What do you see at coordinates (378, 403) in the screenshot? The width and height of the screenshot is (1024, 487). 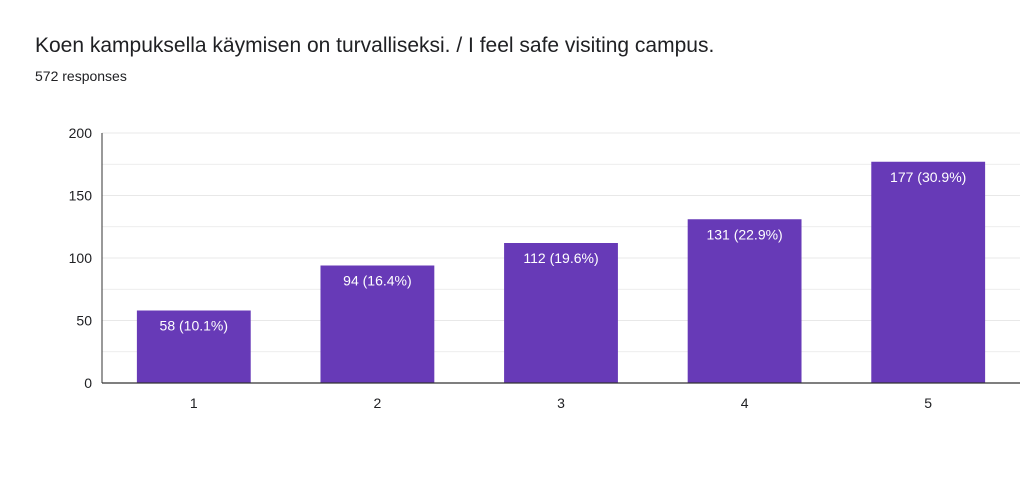 I see `x-tick-label: 2` at bounding box center [378, 403].